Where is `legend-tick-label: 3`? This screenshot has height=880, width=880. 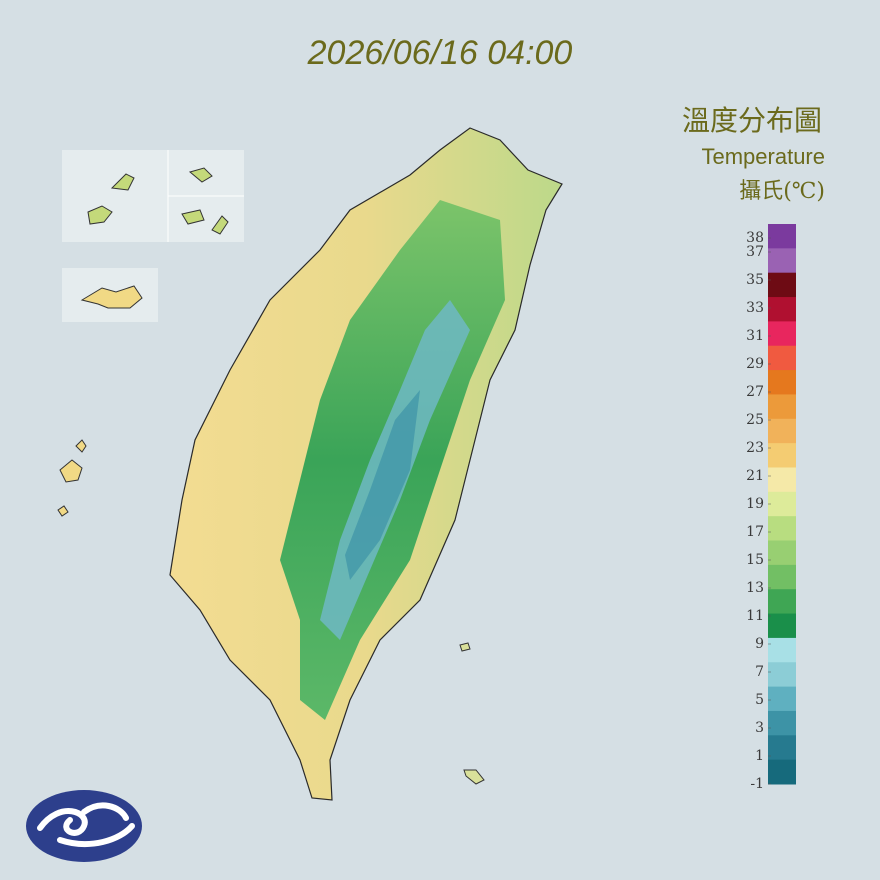
legend-tick-label: 3 is located at coordinates (759, 728).